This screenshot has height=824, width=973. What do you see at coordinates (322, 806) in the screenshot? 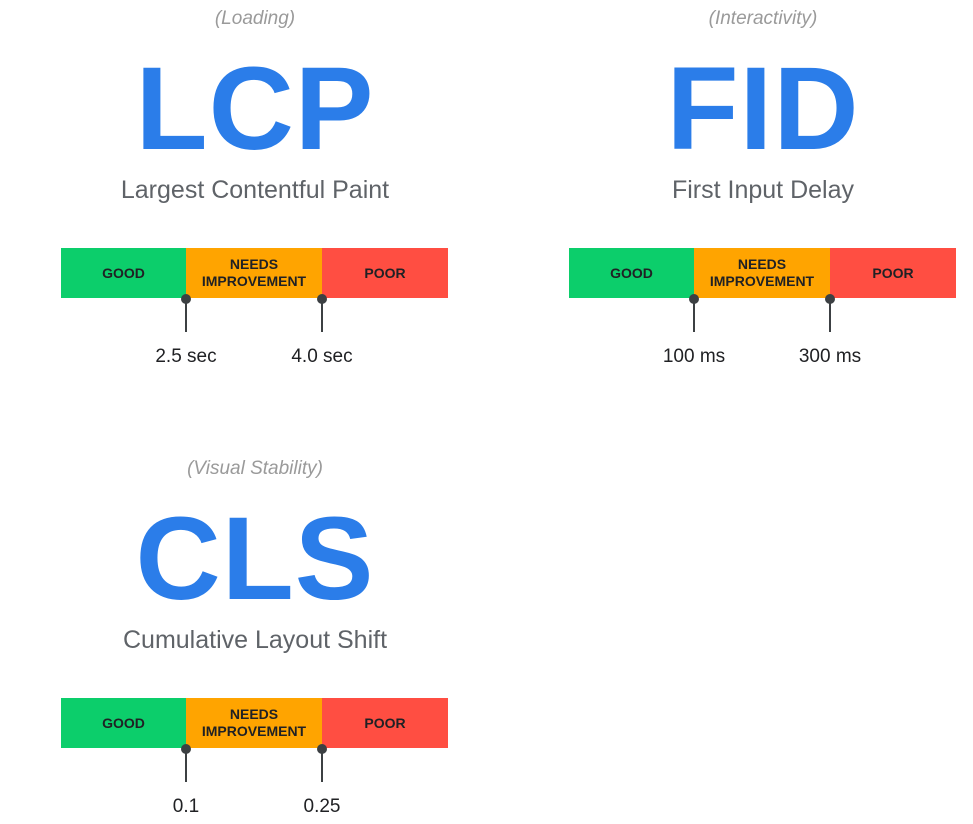
I see `threshold-label-poor: 0.25` at bounding box center [322, 806].